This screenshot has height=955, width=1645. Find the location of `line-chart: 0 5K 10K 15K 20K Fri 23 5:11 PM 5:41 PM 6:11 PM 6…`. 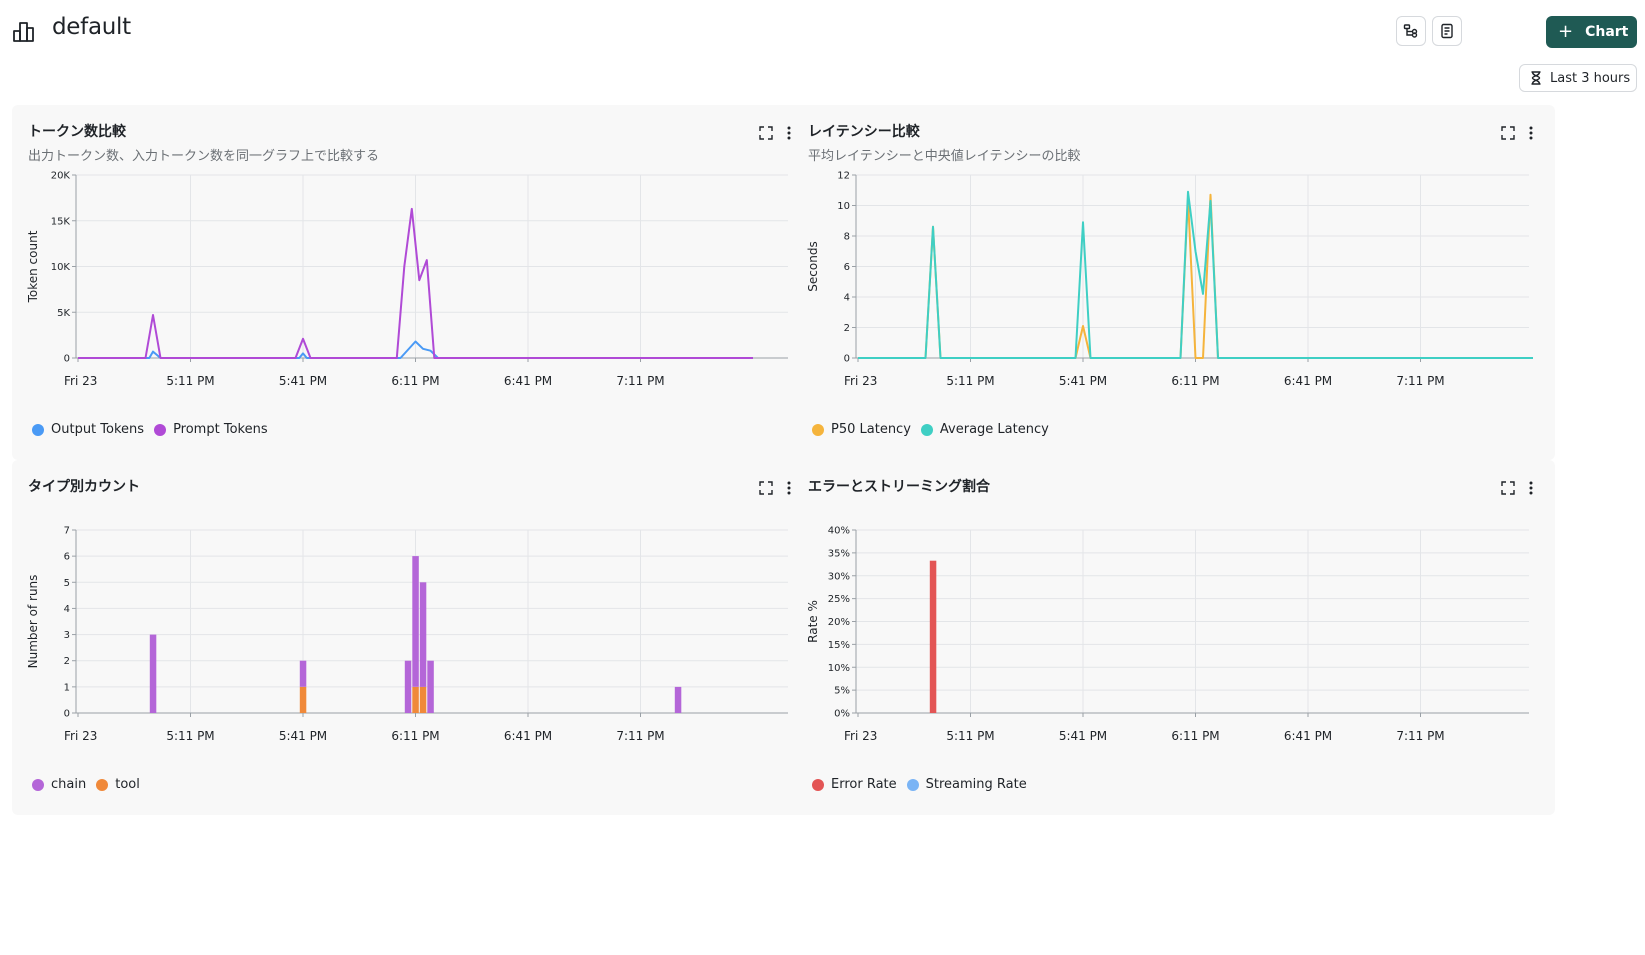

line-chart: 0 5K 10K 15K 20K Fri 23 5:11 PM 5:41 PM 6:11 PM 6… is located at coordinates (407, 279).